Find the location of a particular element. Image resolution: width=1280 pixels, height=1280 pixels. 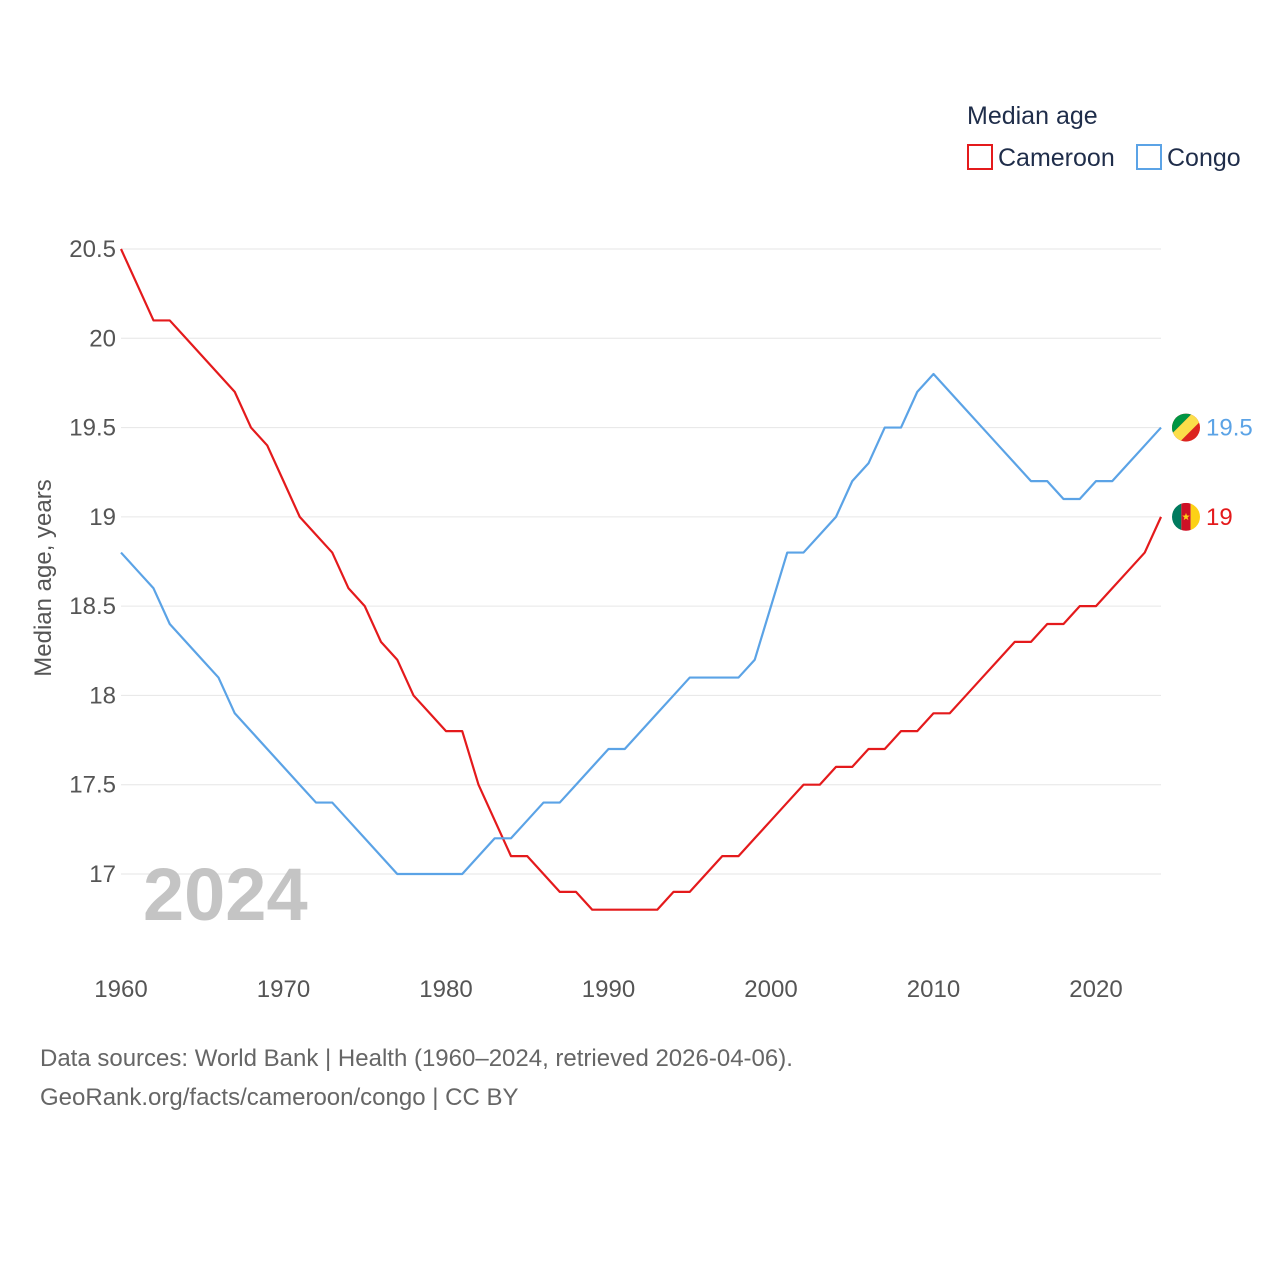

x-tick-label: 1990 is located at coordinates (608, 989).